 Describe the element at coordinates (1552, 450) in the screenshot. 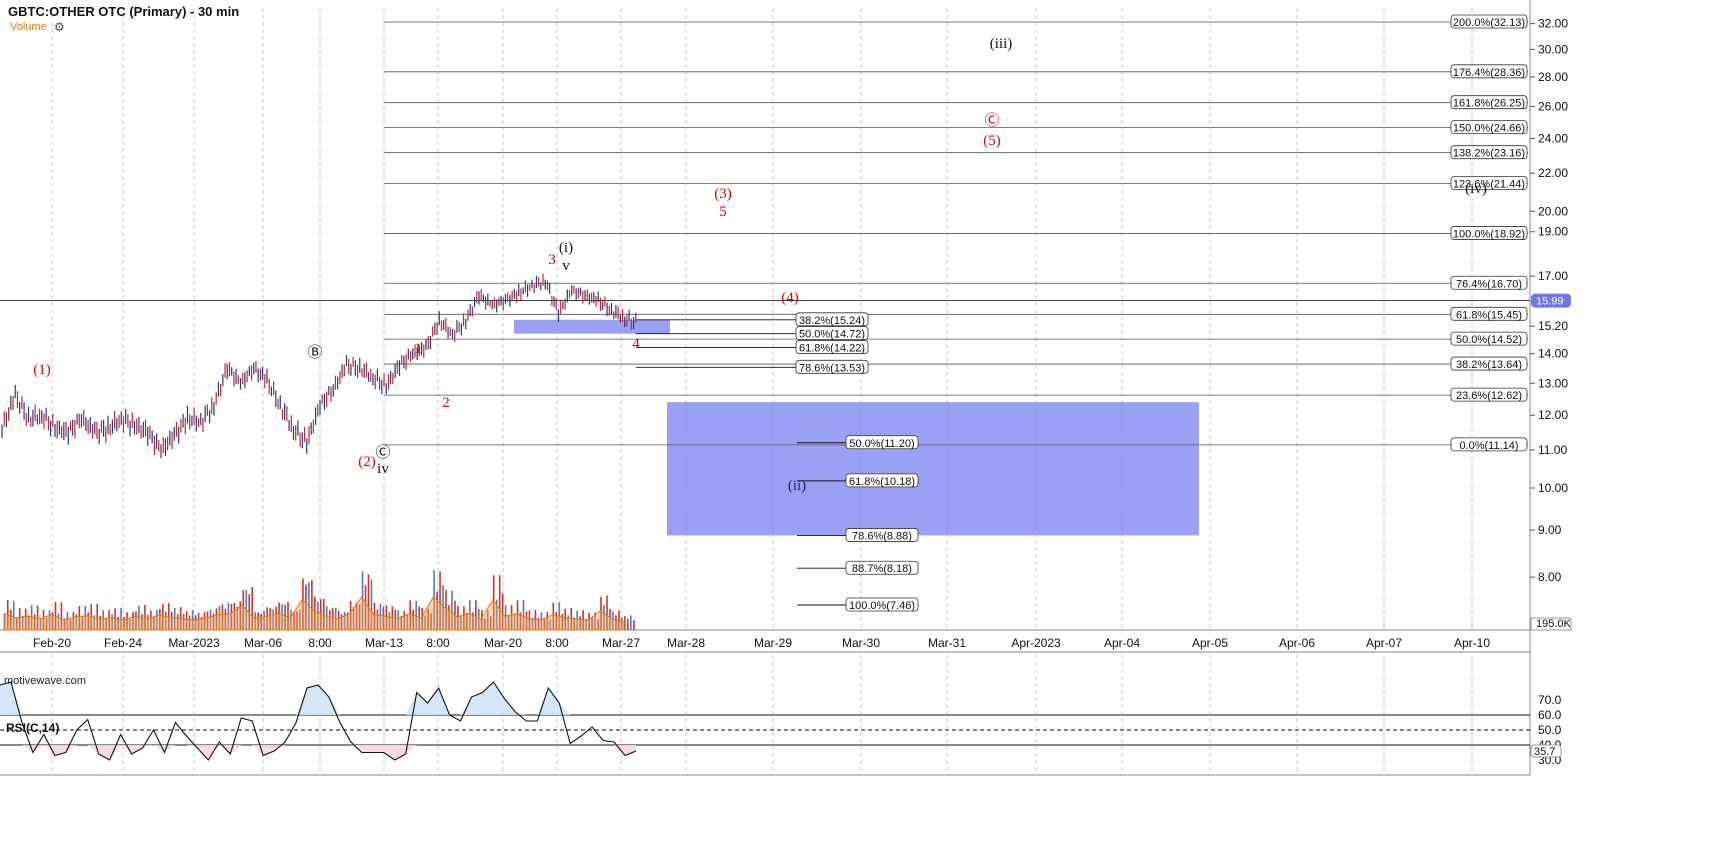

I see `y-tick-label-3: 11.00` at that location.